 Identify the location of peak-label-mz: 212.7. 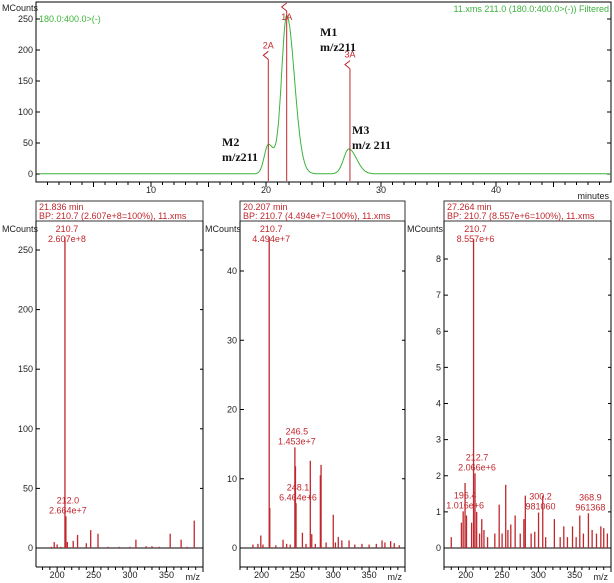
(477, 457).